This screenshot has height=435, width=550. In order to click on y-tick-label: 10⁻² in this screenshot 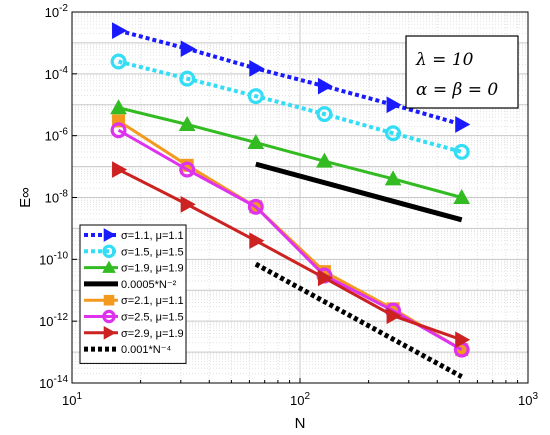, I will do `click(57, 11)`.